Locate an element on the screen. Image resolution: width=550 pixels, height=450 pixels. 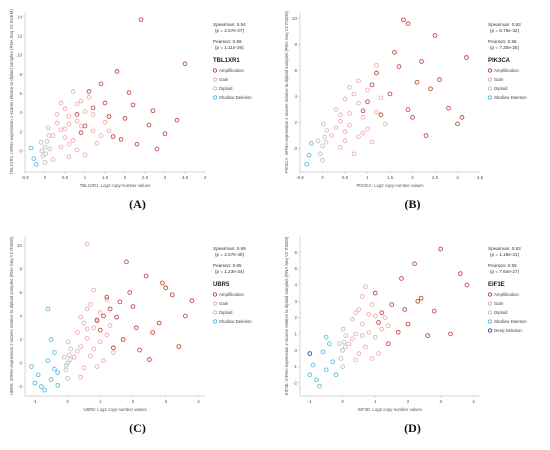
pearson-p-value: (p = 1.11e-26) is located at coordinates (229, 47).